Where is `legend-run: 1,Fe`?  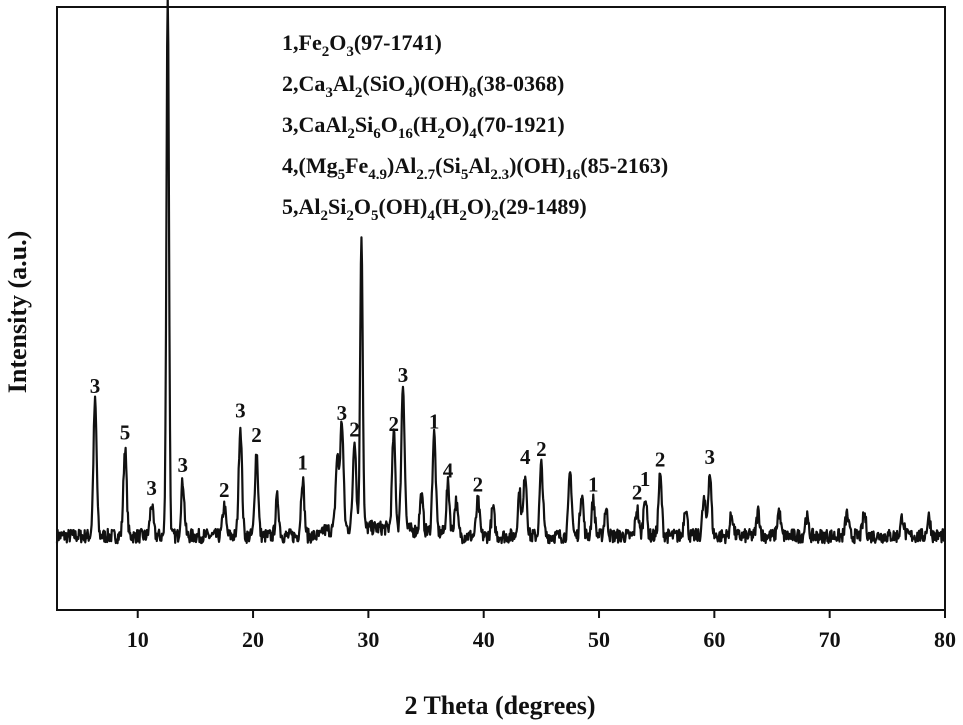 legend-run: 1,Fe is located at coordinates (302, 42).